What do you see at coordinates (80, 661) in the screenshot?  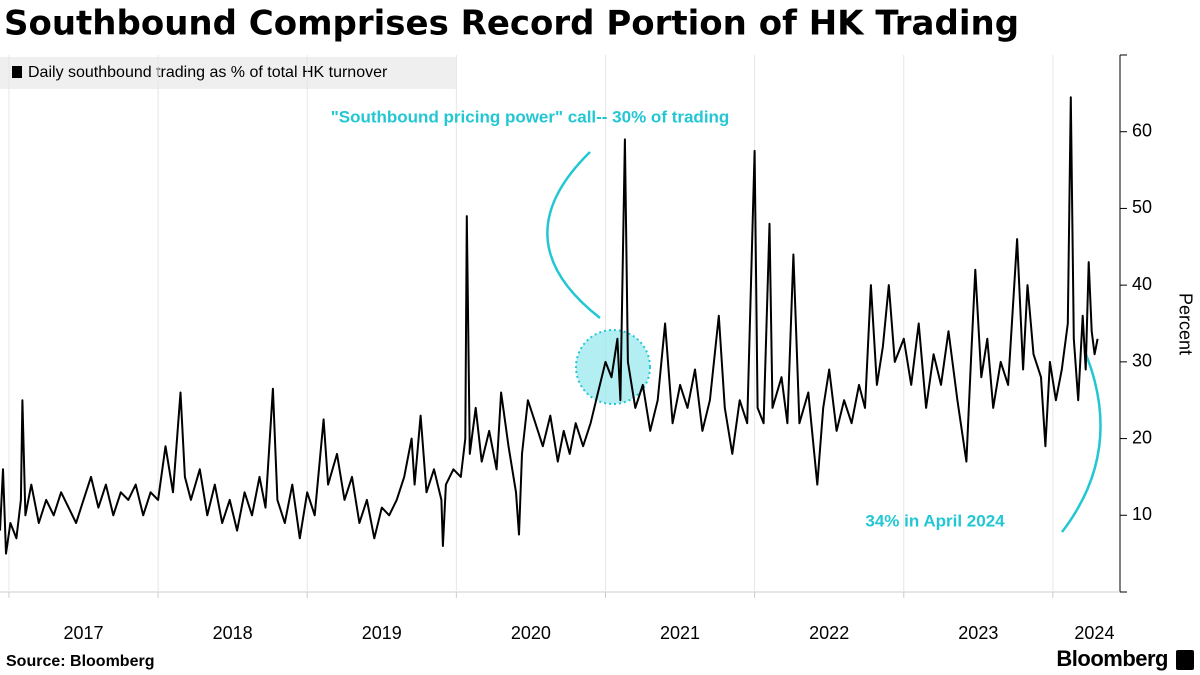 I see `source: Source: Bloomberg` at bounding box center [80, 661].